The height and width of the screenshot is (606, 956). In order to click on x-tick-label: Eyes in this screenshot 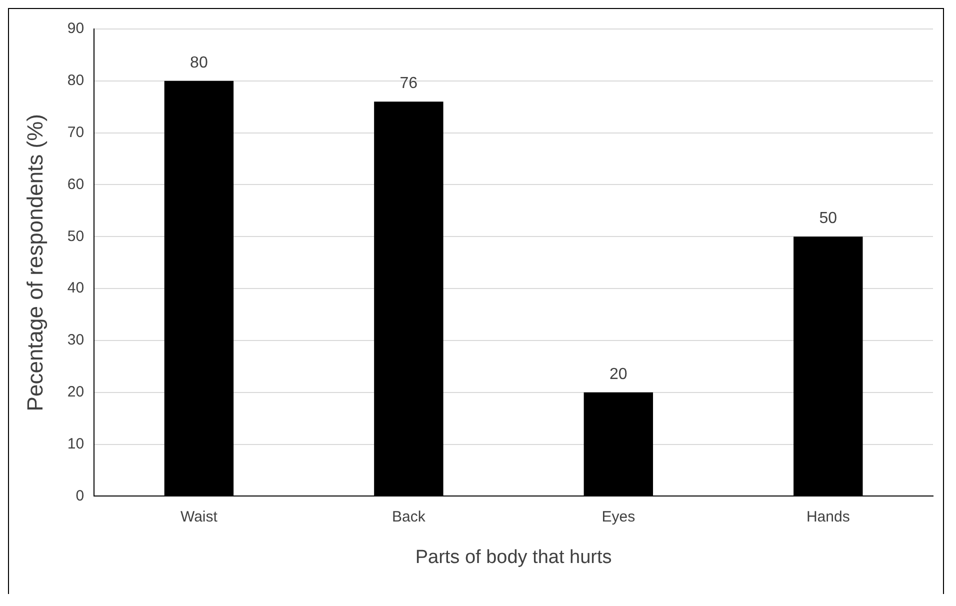, I will do `click(619, 517)`.